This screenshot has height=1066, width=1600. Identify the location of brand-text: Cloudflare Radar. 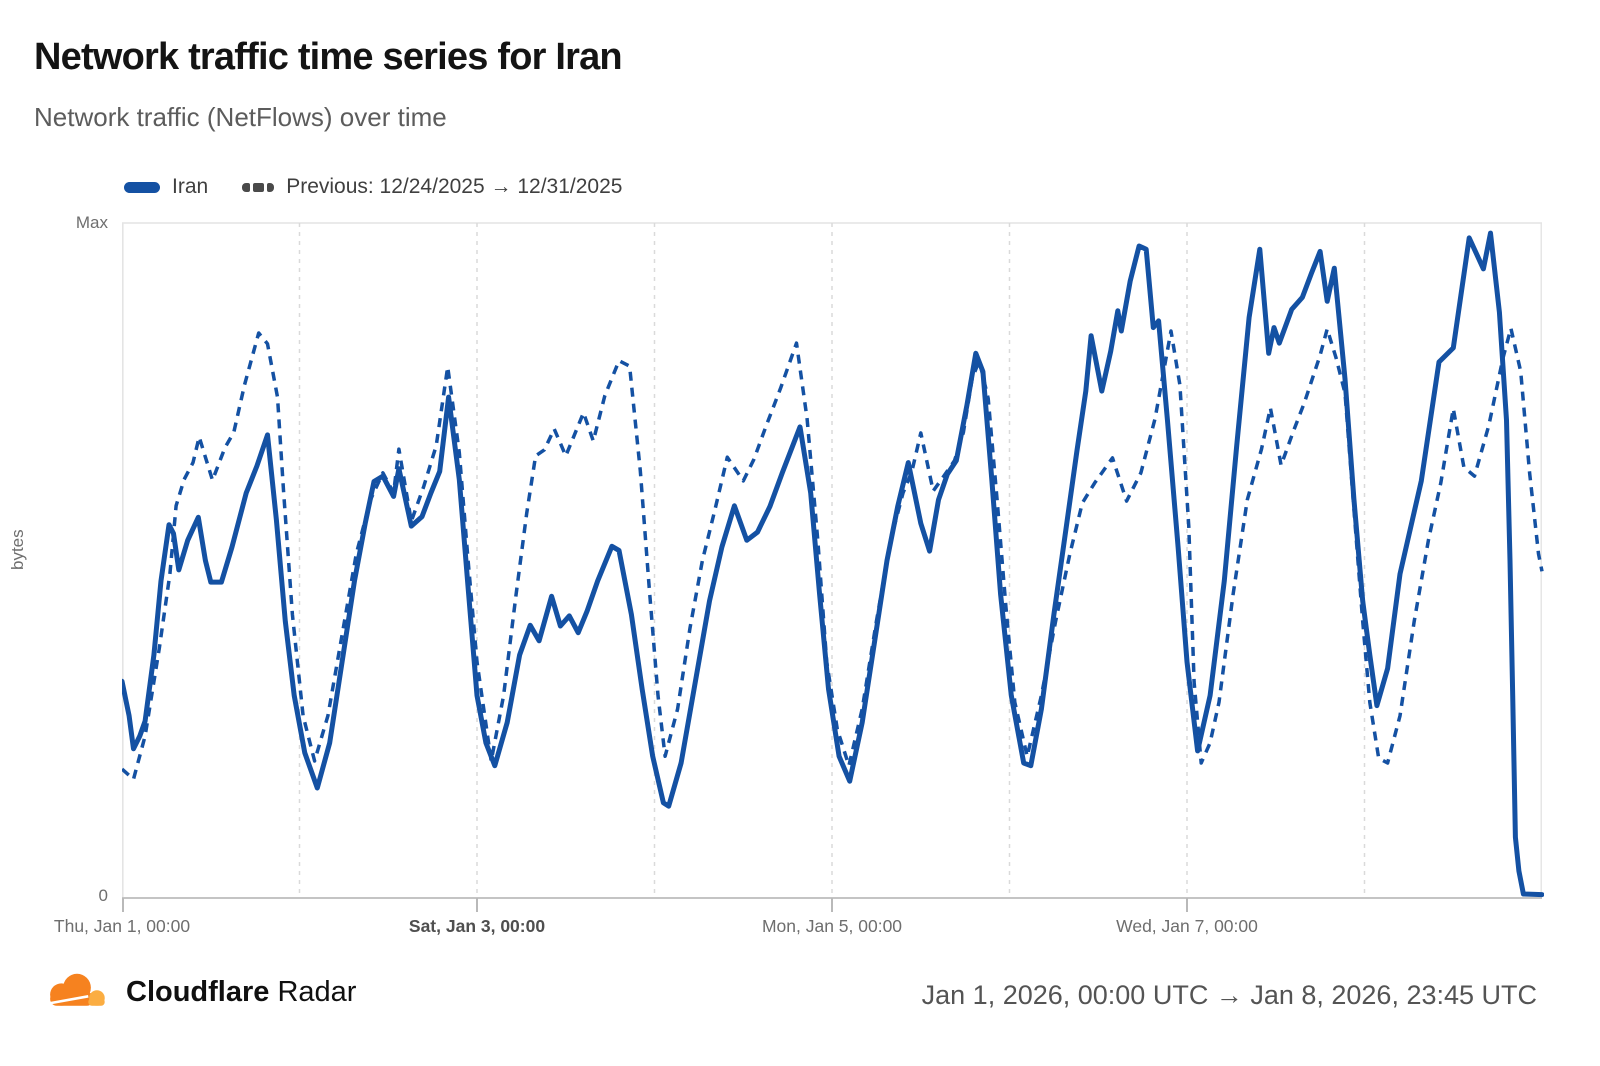
(241, 992).